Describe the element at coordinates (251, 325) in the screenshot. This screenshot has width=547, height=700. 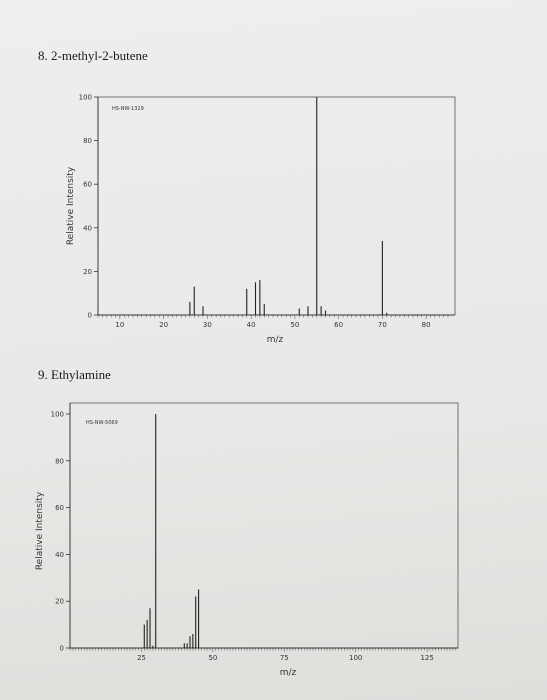
I see `x-tick-label: 40` at that location.